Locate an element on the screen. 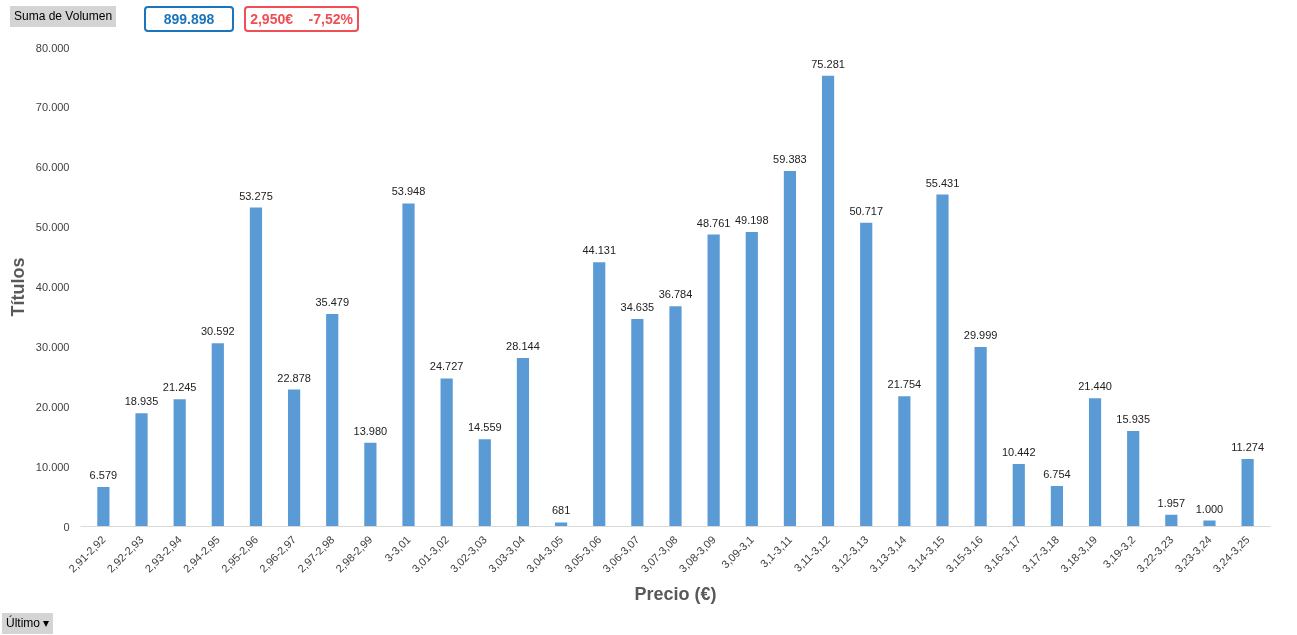  text: 2,950€ -7,52% is located at coordinates (302, 19).